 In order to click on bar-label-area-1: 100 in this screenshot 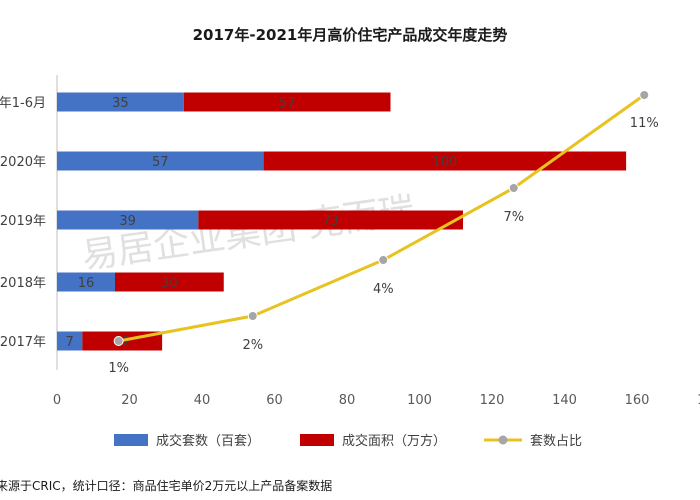, I will do `click(444, 162)`.